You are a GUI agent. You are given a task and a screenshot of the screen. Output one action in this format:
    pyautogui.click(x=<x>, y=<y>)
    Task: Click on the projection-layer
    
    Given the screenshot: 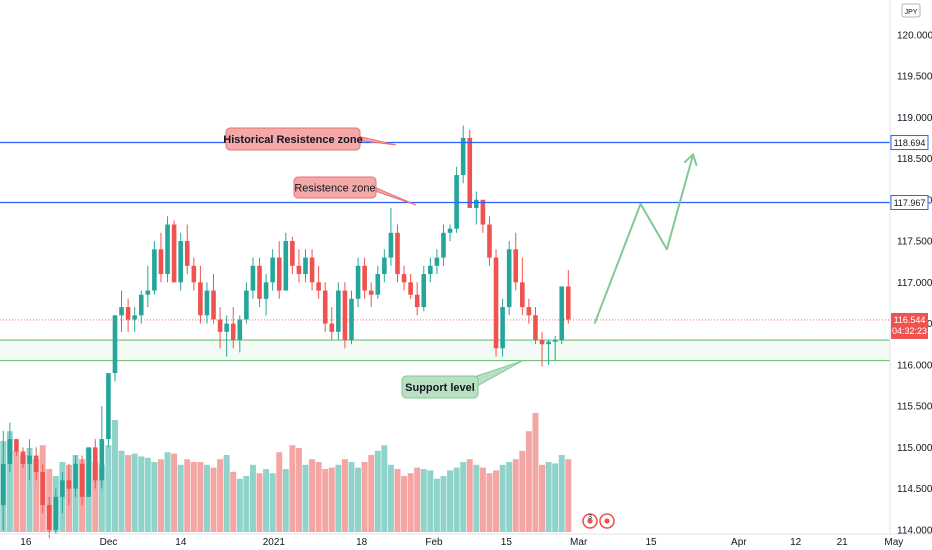 What is the action you would take?
    pyautogui.click(x=645, y=238)
    